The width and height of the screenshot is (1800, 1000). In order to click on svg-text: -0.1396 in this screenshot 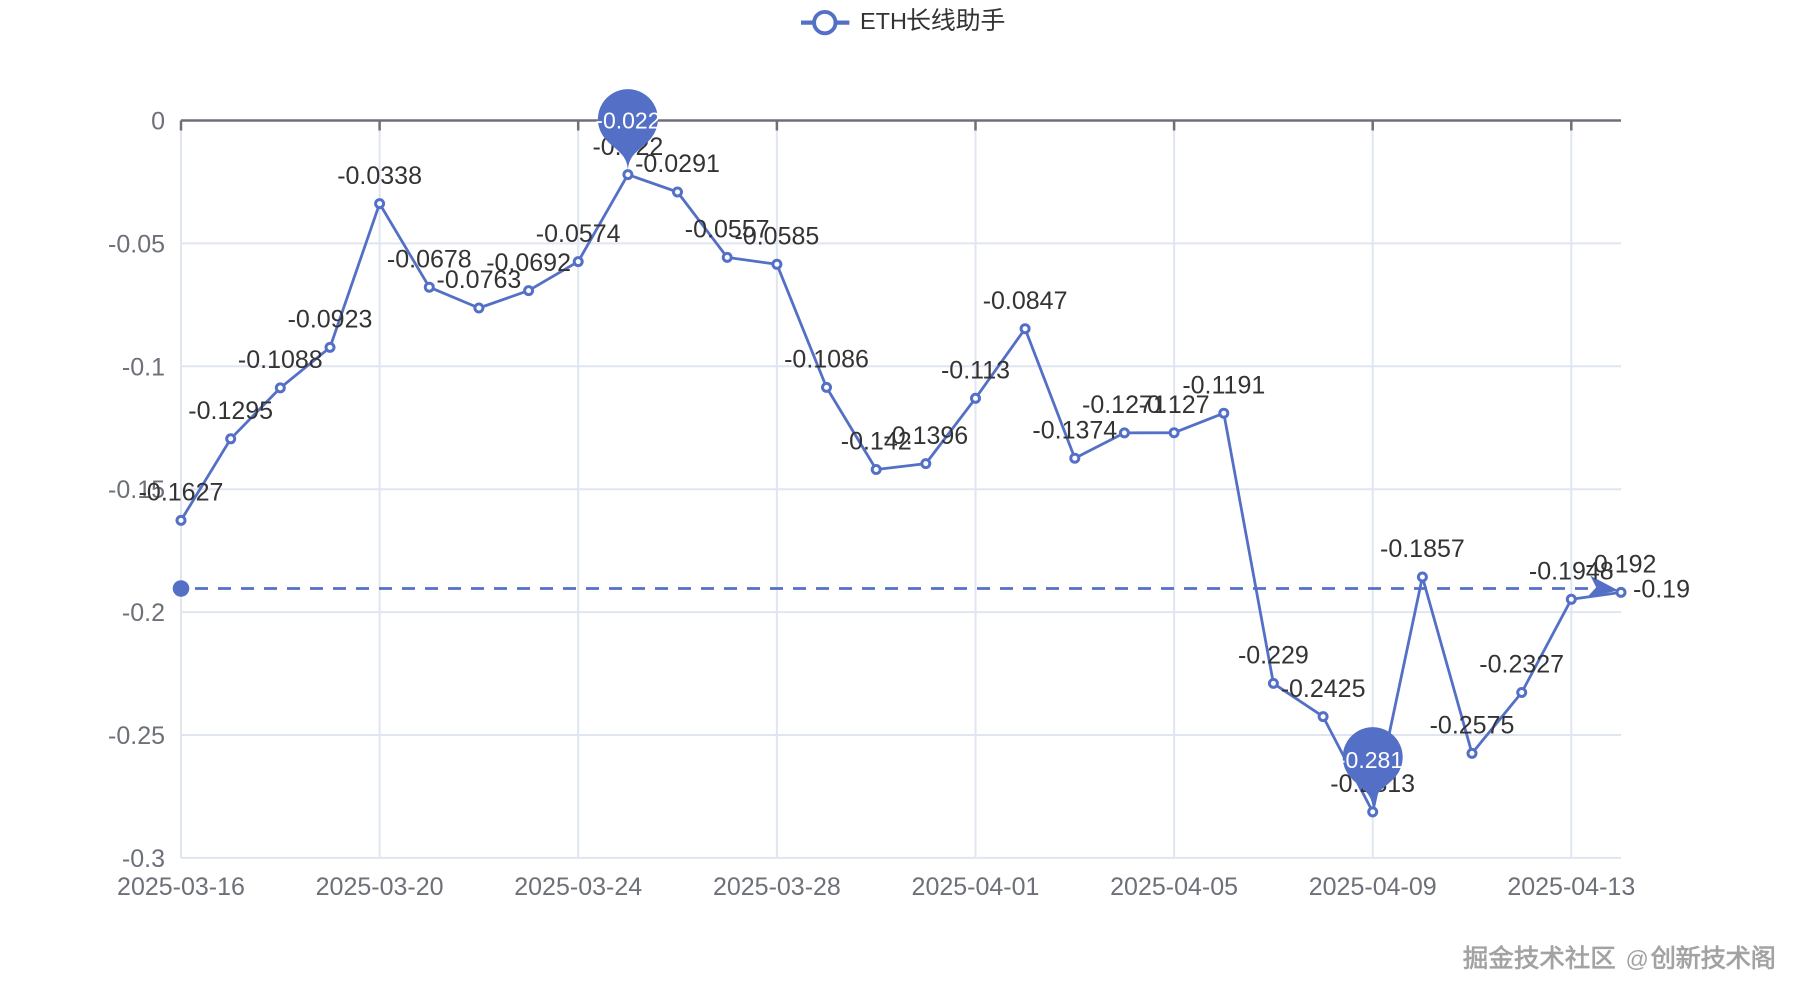, I will do `click(925, 436)`.